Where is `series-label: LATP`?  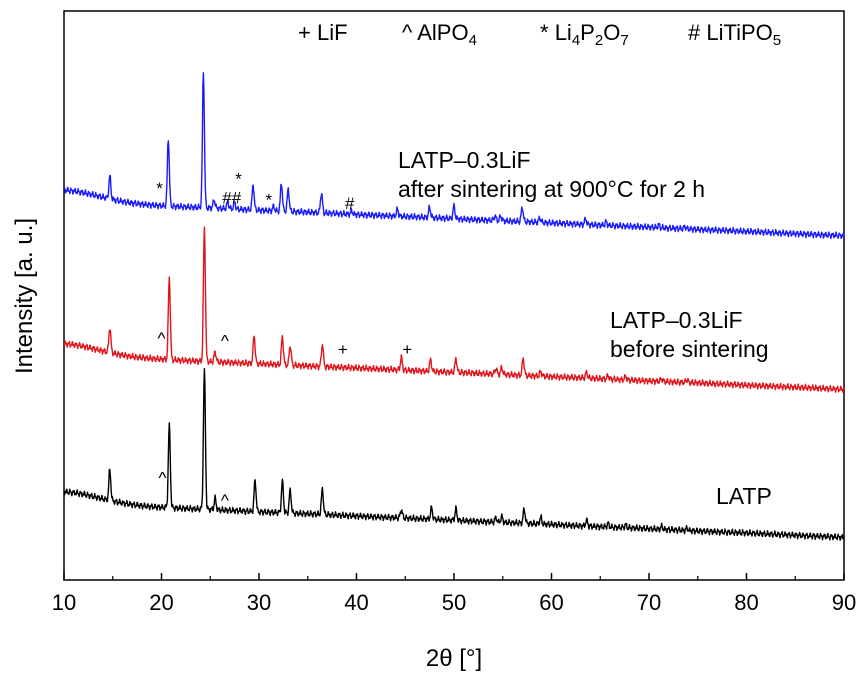 series-label: LATP is located at coordinates (744, 496).